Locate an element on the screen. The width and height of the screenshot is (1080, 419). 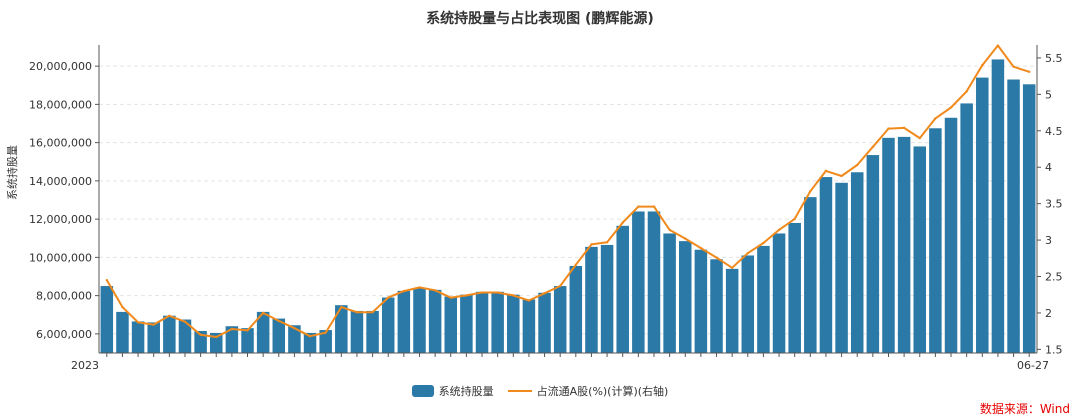
y2-tick-label: 5 is located at coordinates (1048, 94).